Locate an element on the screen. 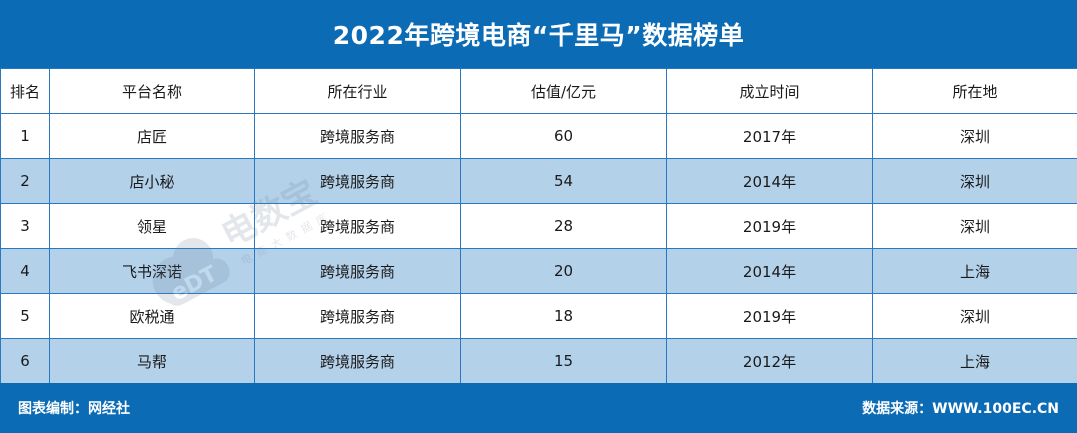  table-header-row: 排名 平台名称 所在行业 估值/亿元 成立时间 所在地 is located at coordinates (538, 91).